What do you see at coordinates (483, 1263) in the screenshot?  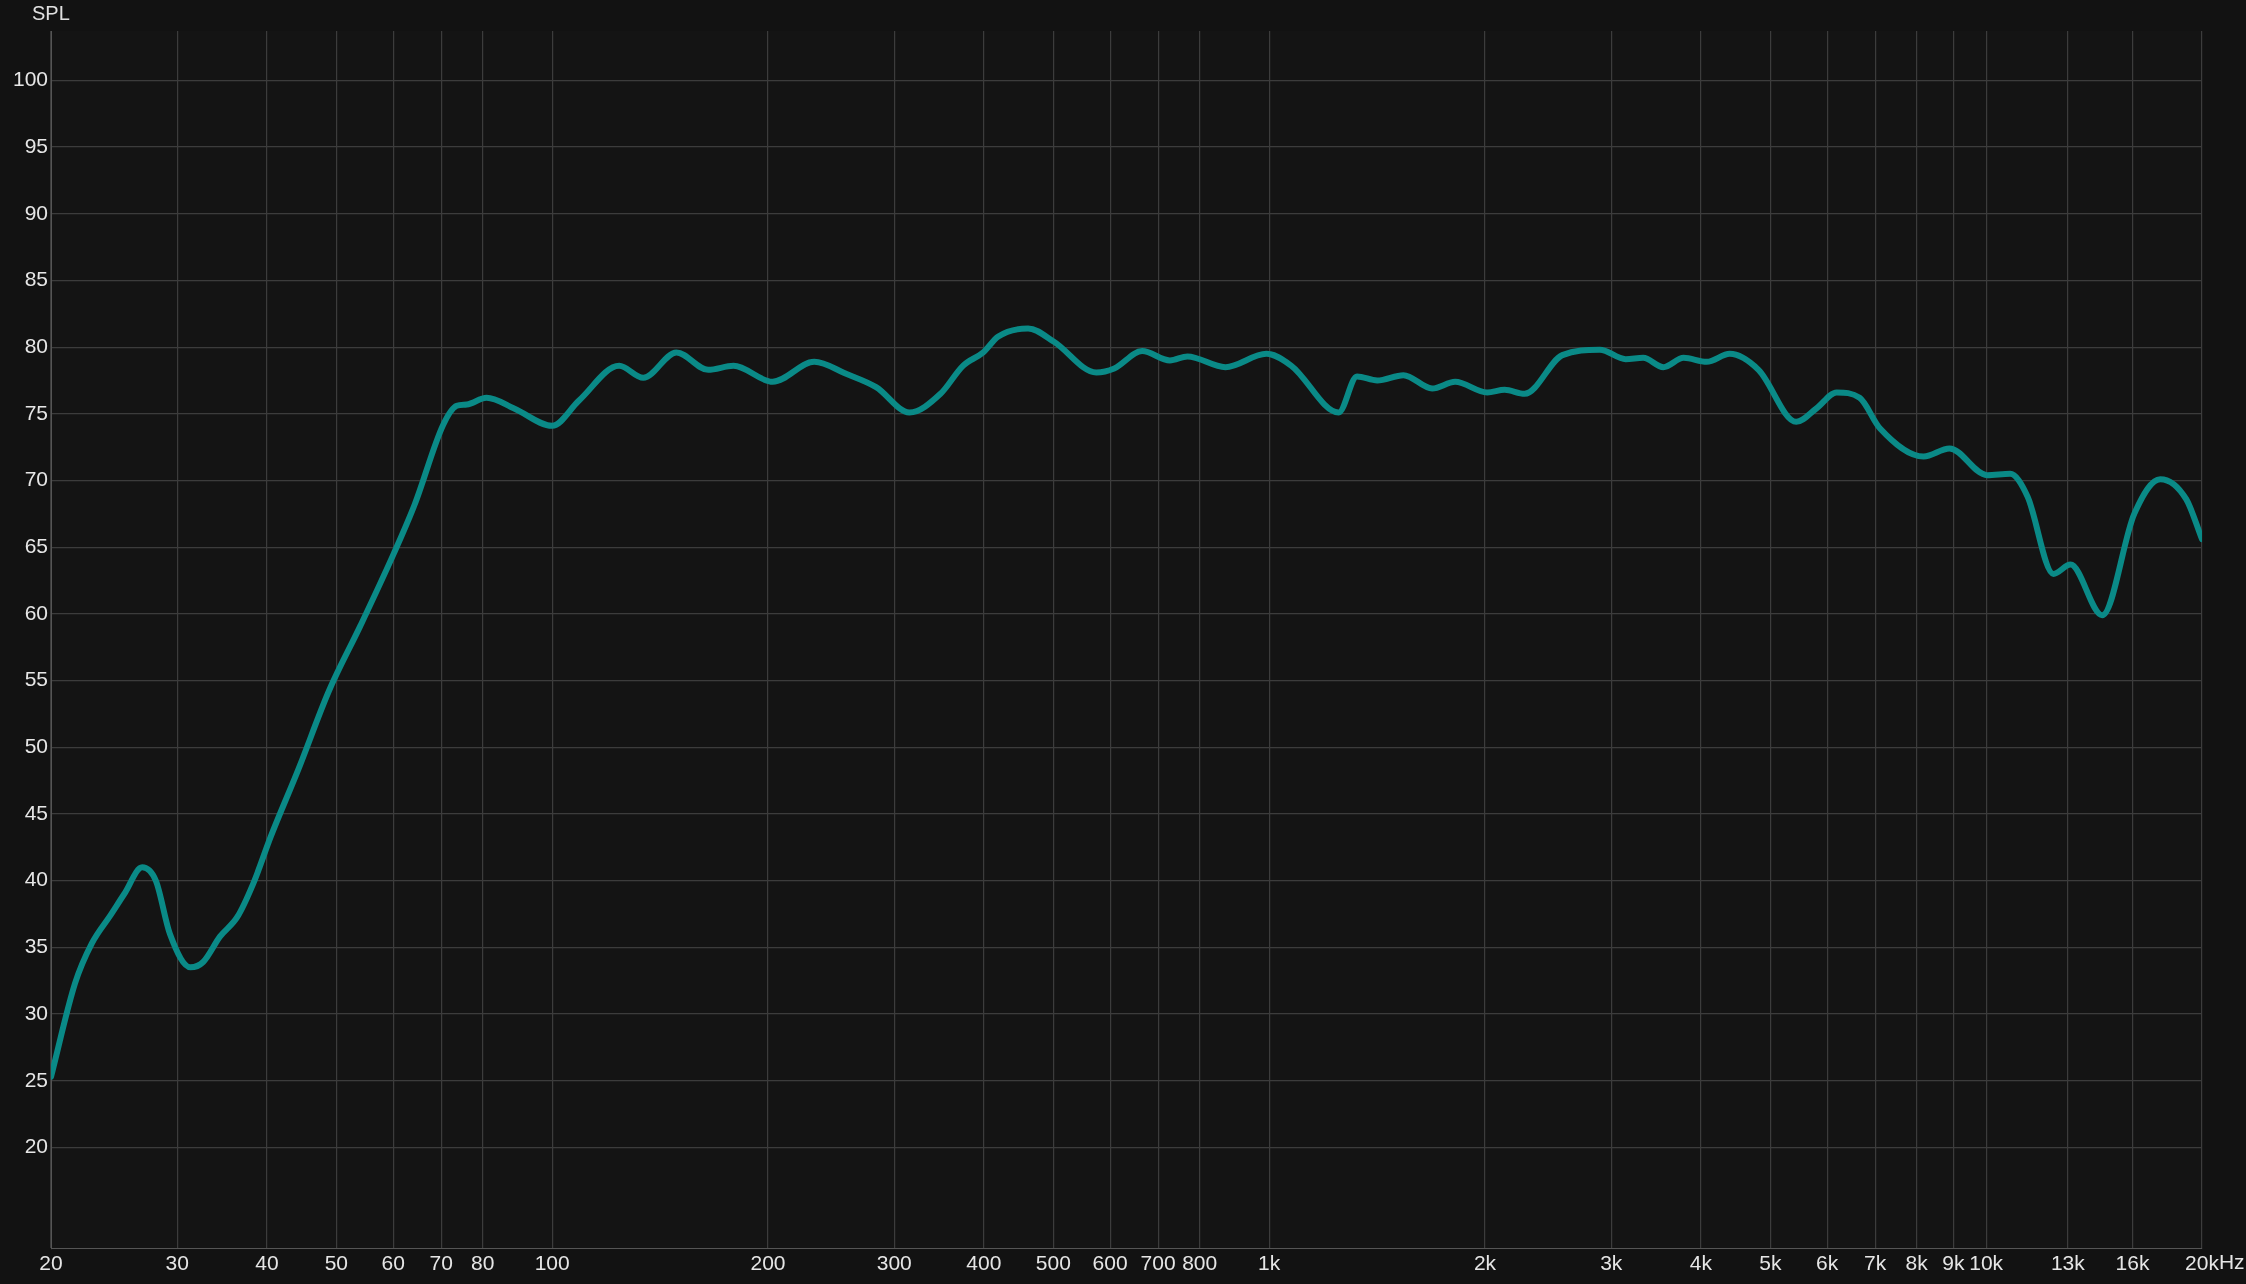 I see `x-tick-label: 80` at bounding box center [483, 1263].